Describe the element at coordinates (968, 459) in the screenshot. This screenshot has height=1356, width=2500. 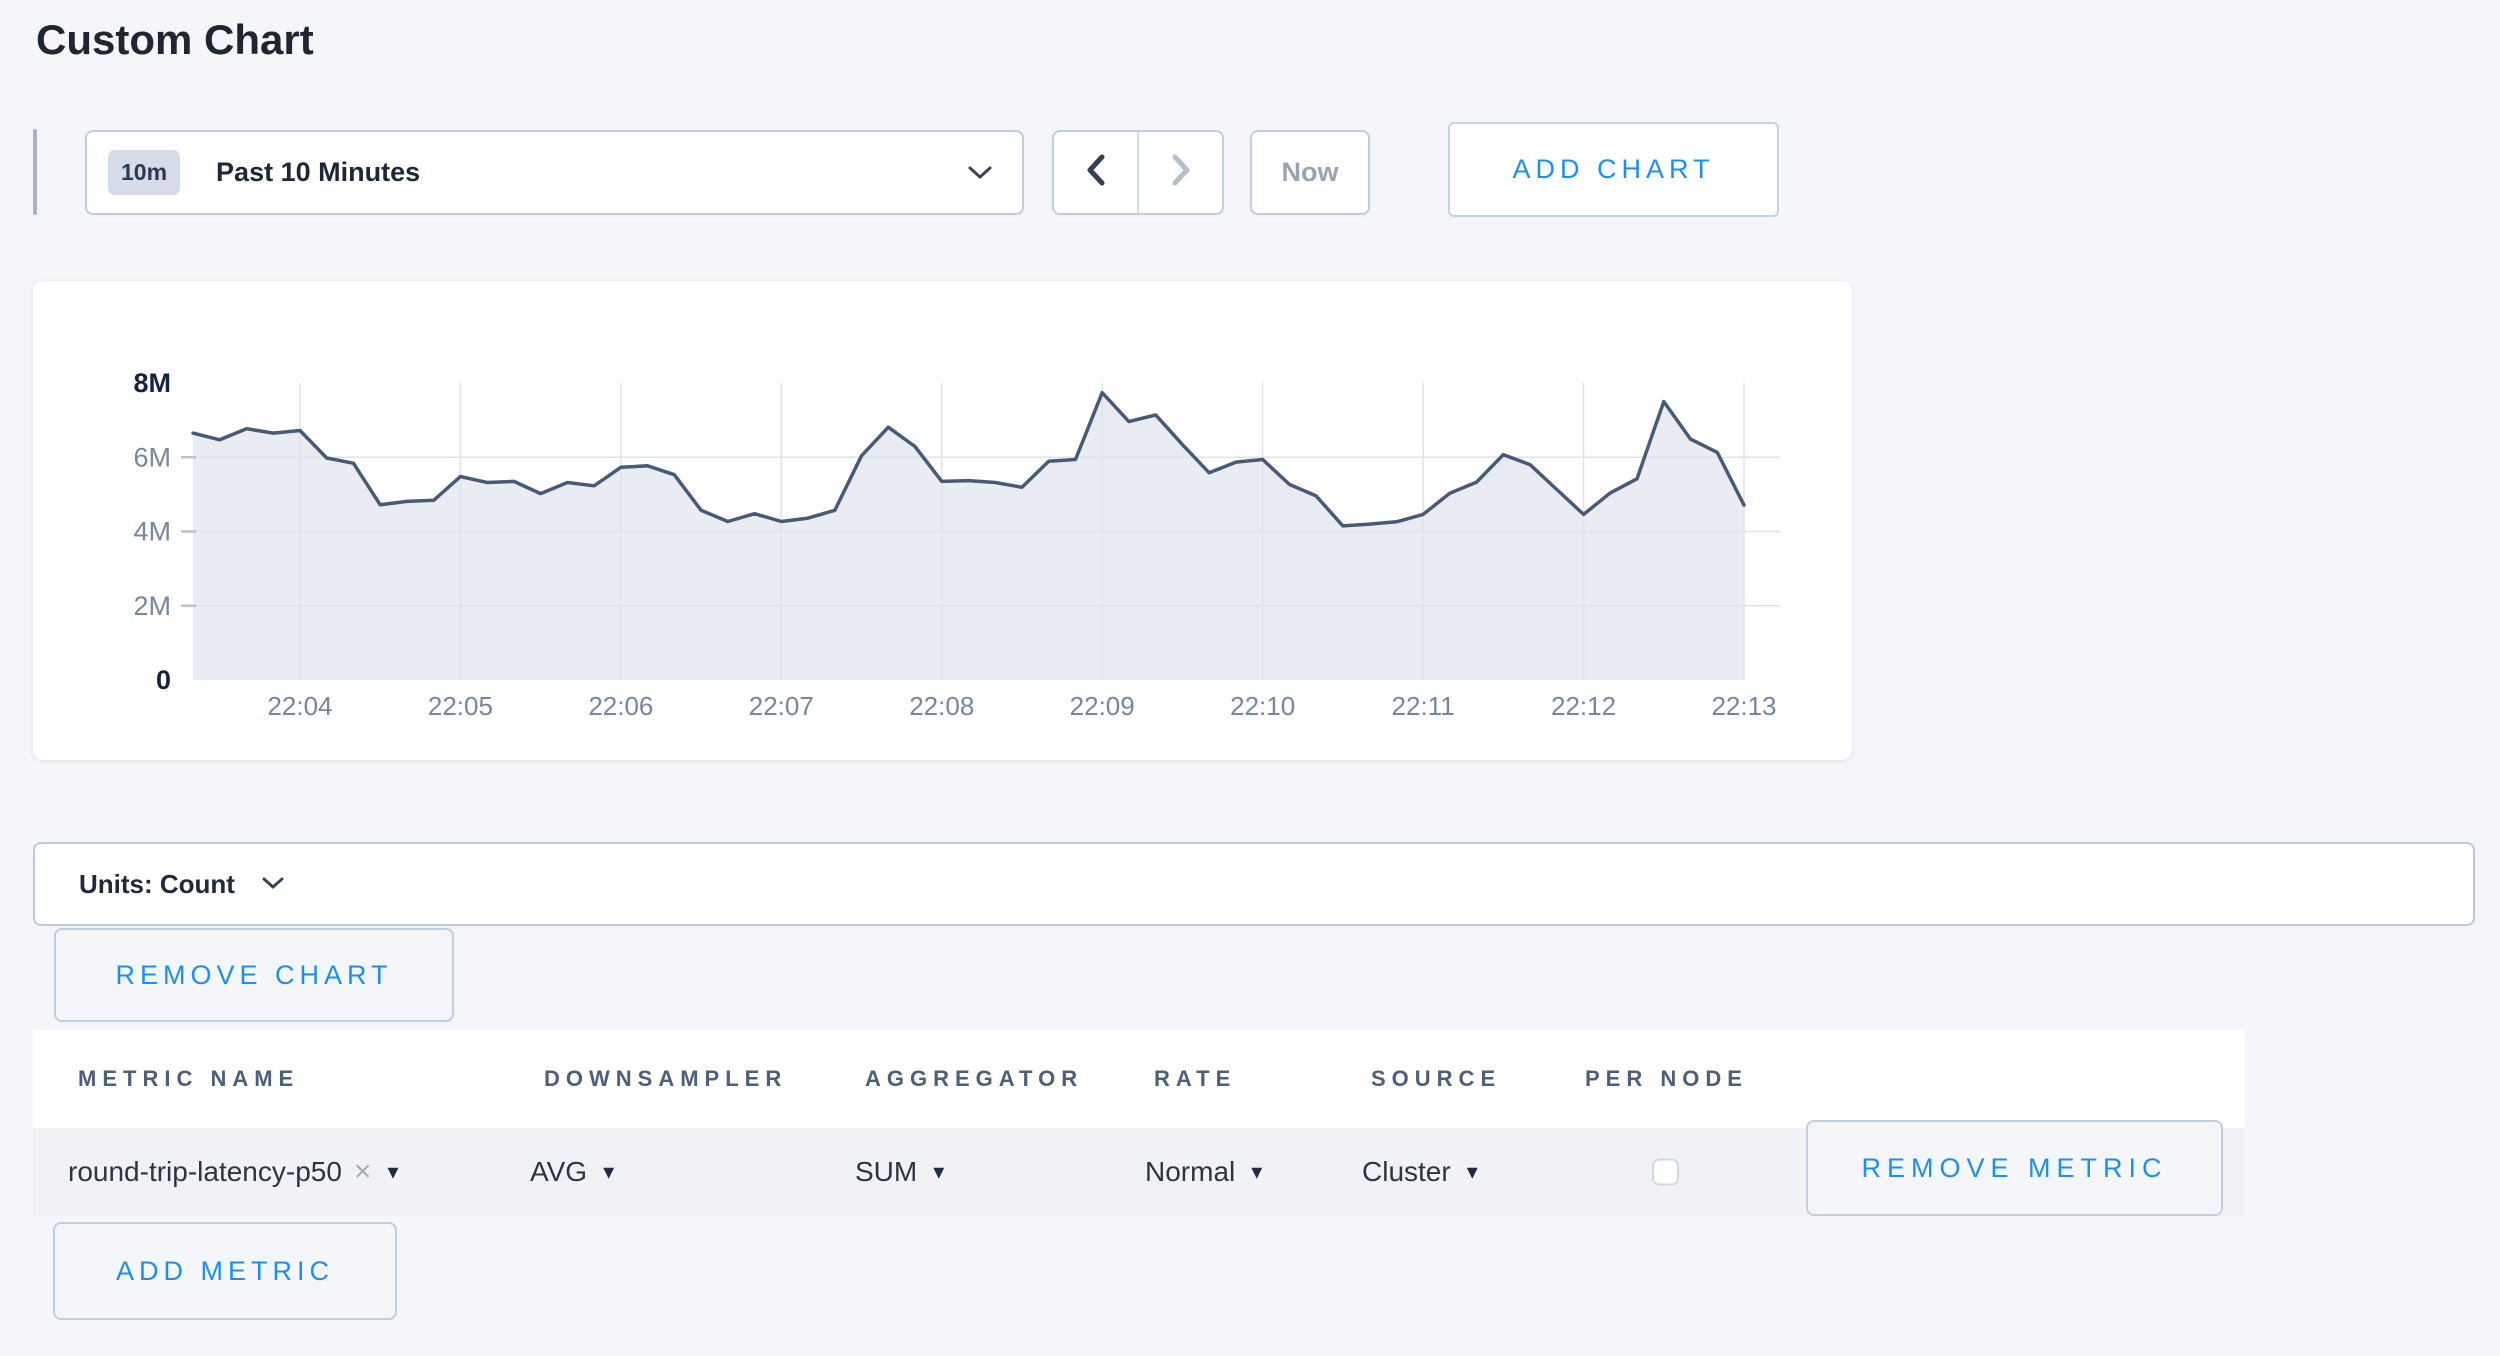
I see `series-line` at that location.